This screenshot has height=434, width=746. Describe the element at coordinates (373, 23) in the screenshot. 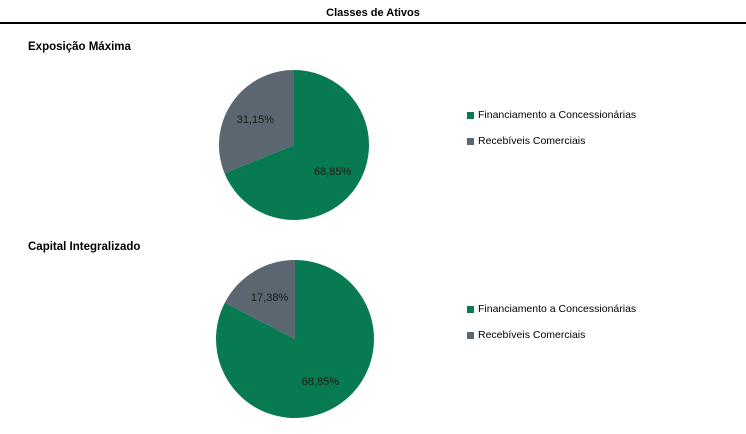

I see `title-divider` at that location.